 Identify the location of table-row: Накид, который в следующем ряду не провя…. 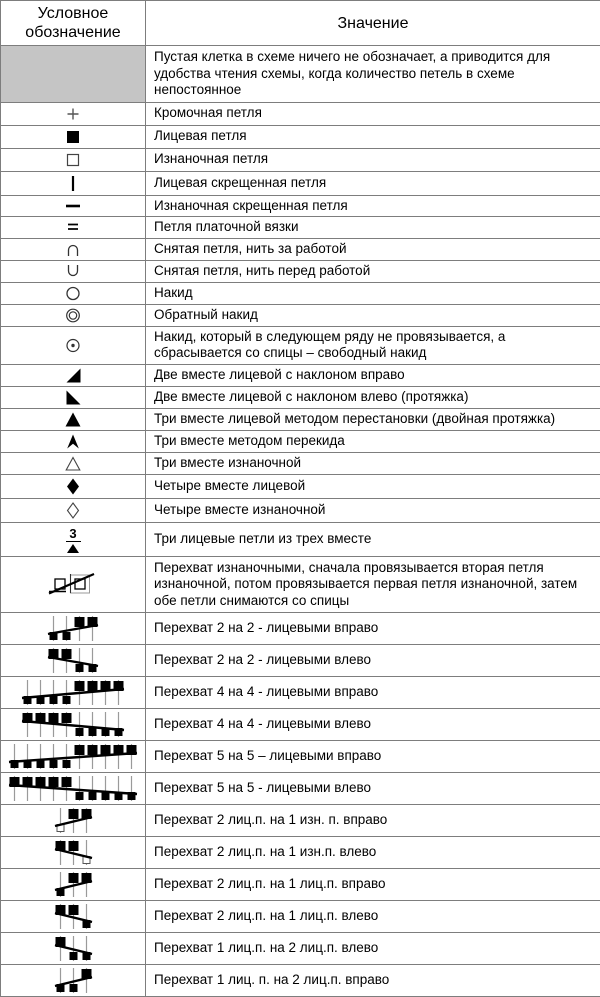
(300, 345).